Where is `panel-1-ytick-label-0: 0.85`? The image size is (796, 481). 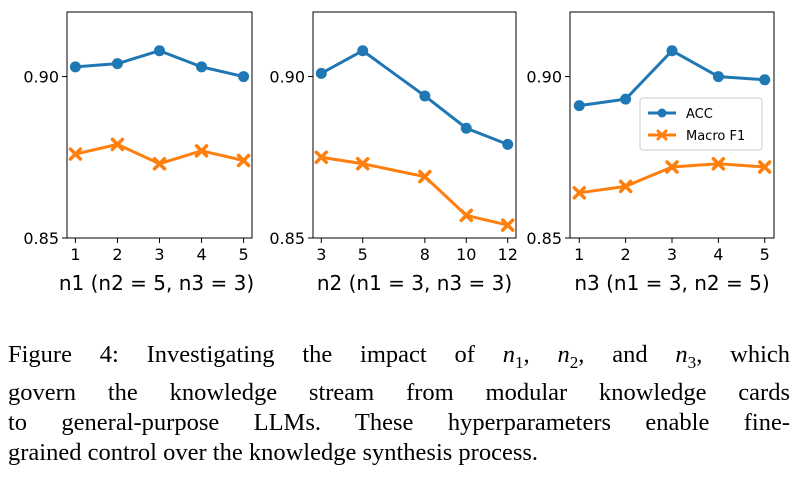
panel-1-ytick-label-0: 0.85 is located at coordinates (41, 238).